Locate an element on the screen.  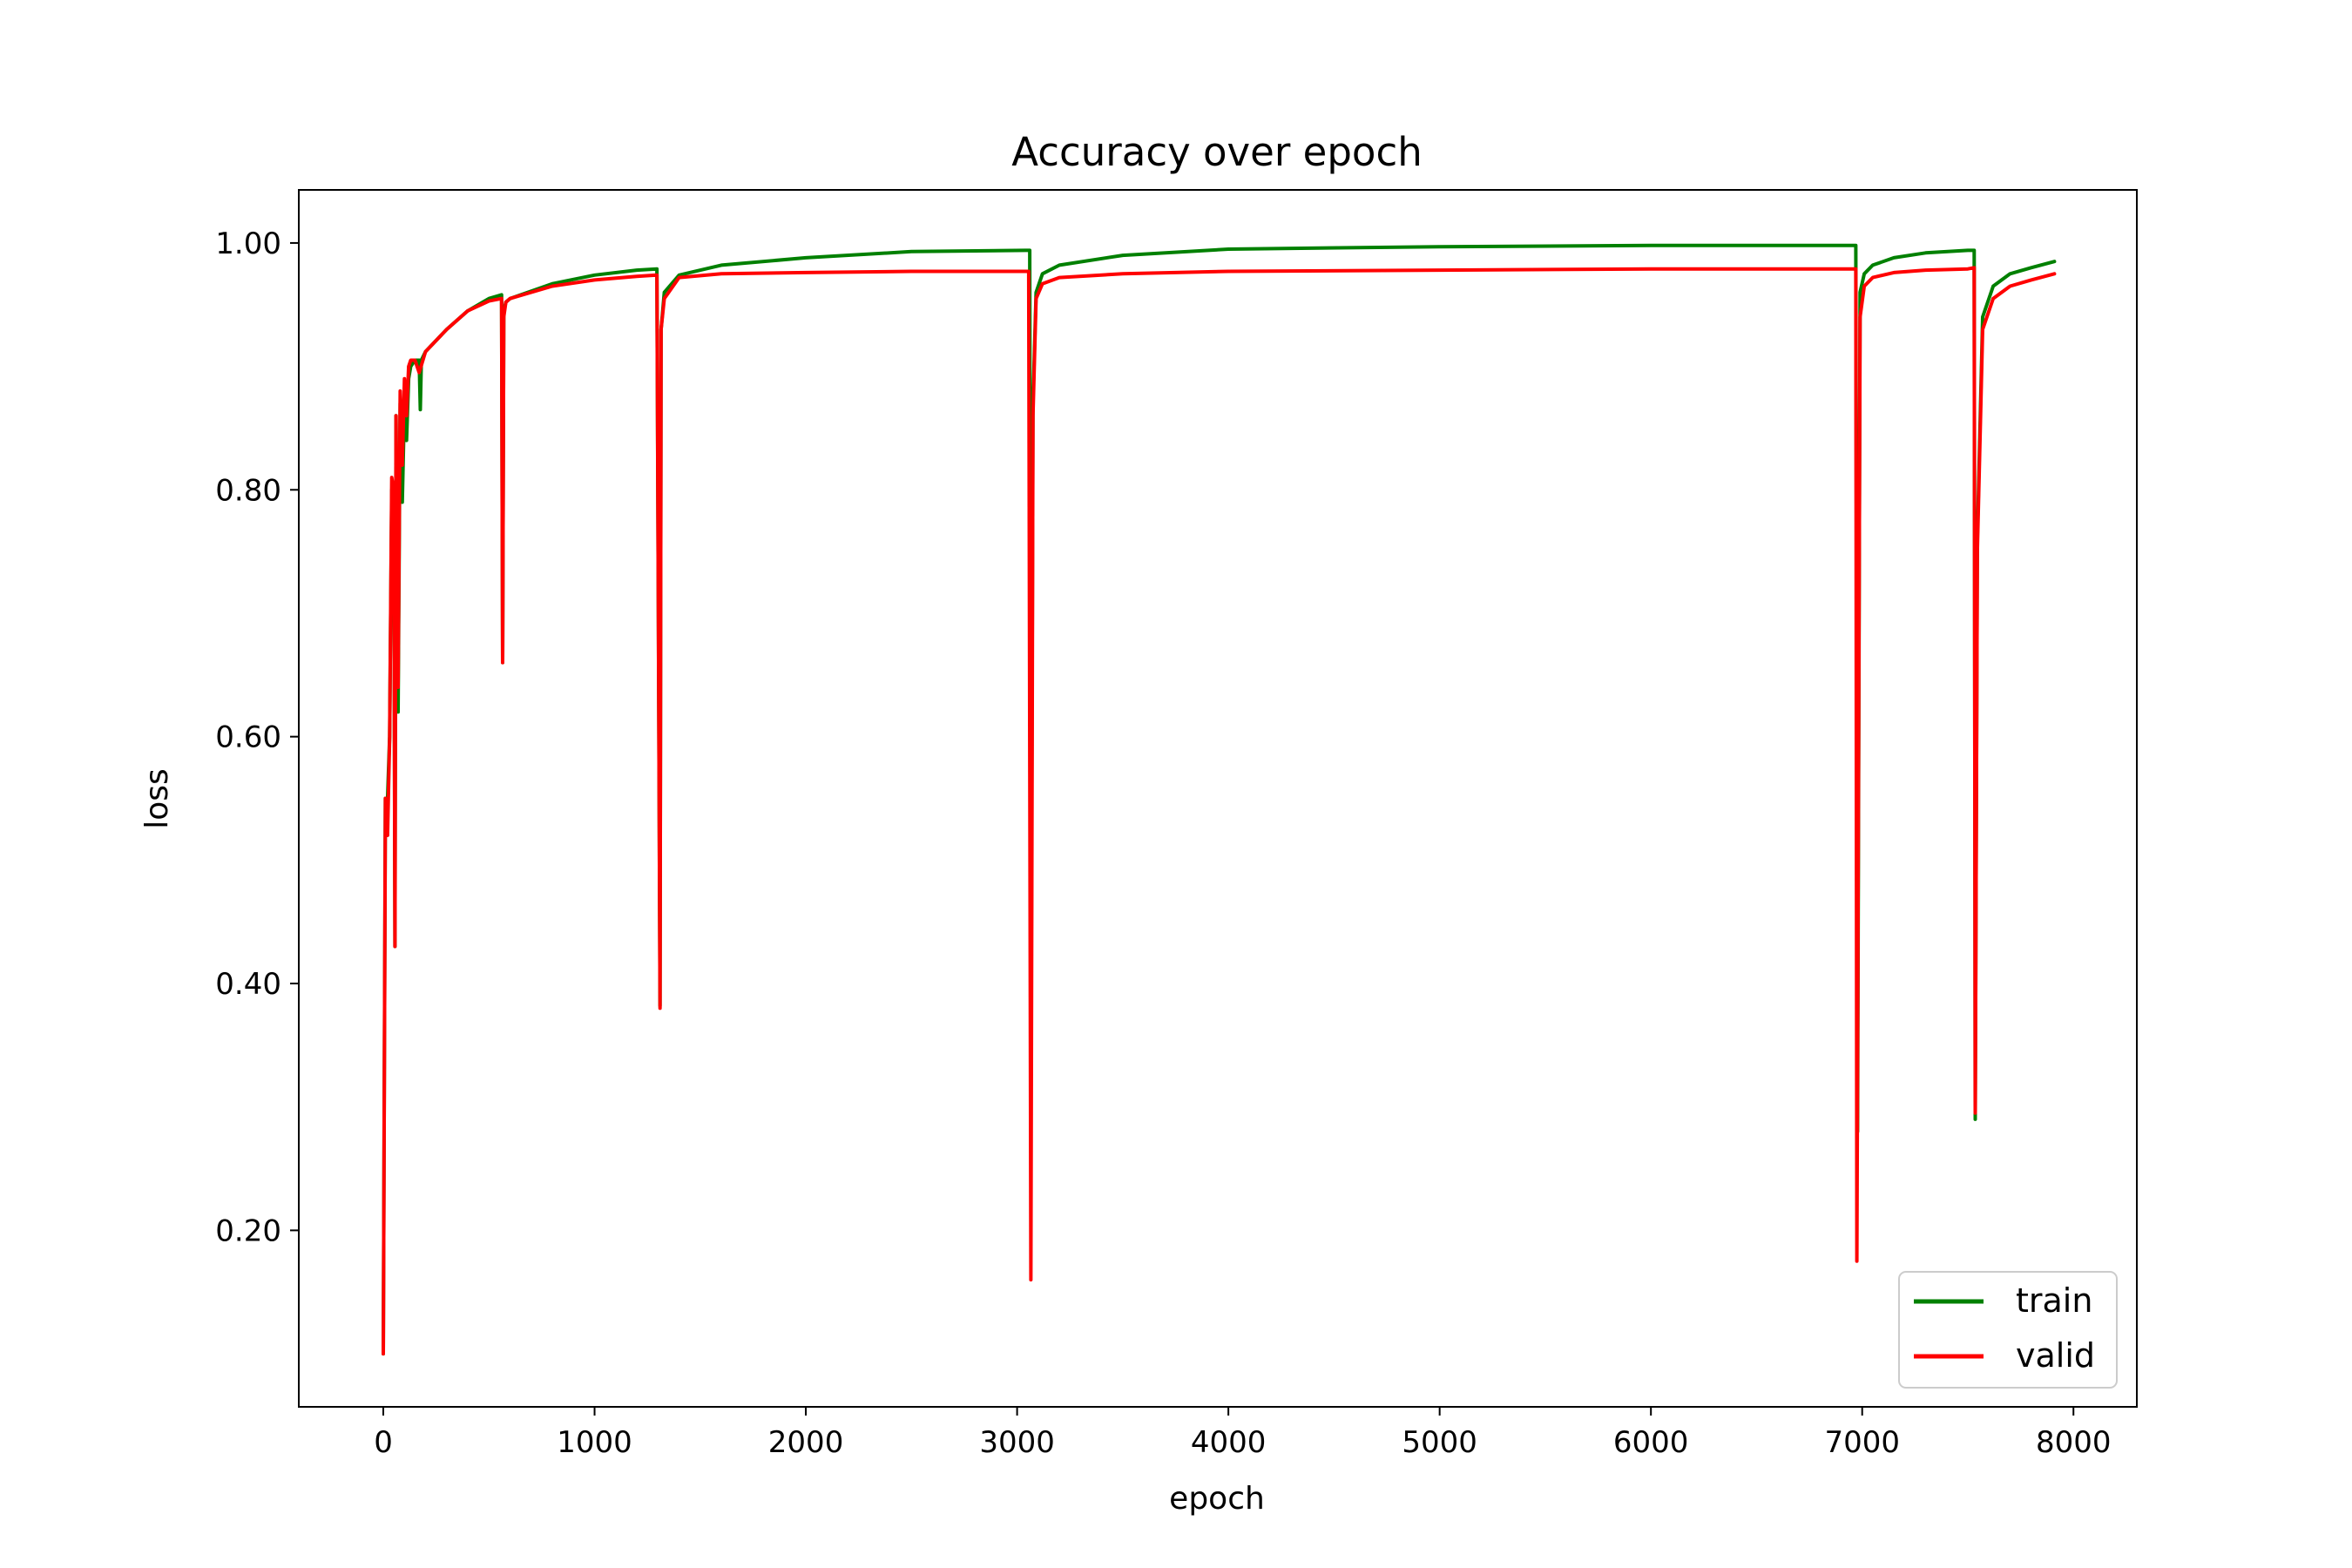
x-tick-label: 7000 is located at coordinates (1862, 1442).